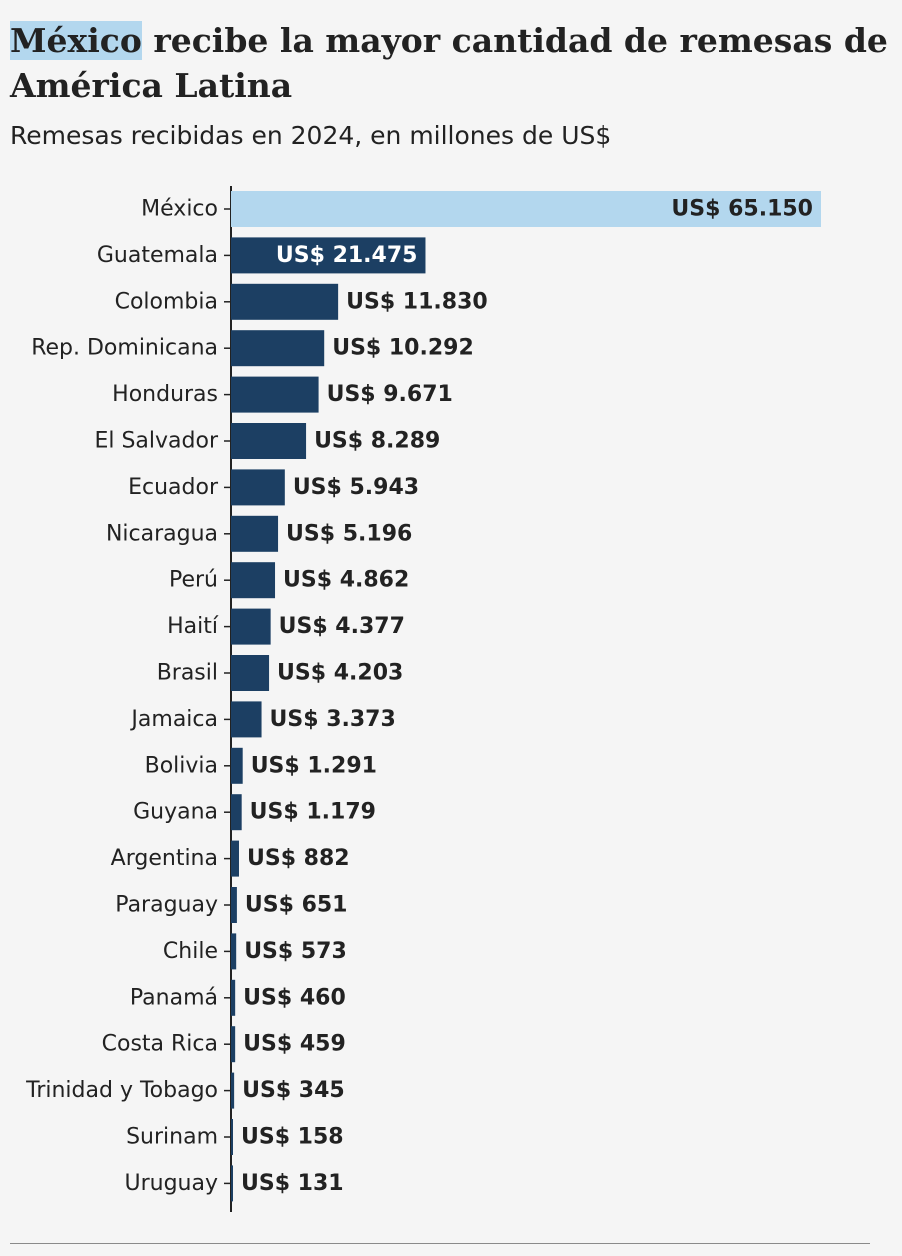 This screenshot has height=1256, width=902. I want to click on category-label-mexico: México, so click(179, 209).